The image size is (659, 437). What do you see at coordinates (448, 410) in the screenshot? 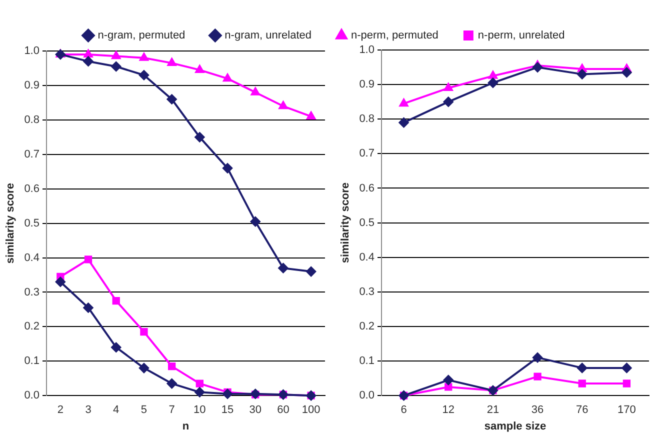
I see `x-tick-label: 12` at bounding box center [448, 410].